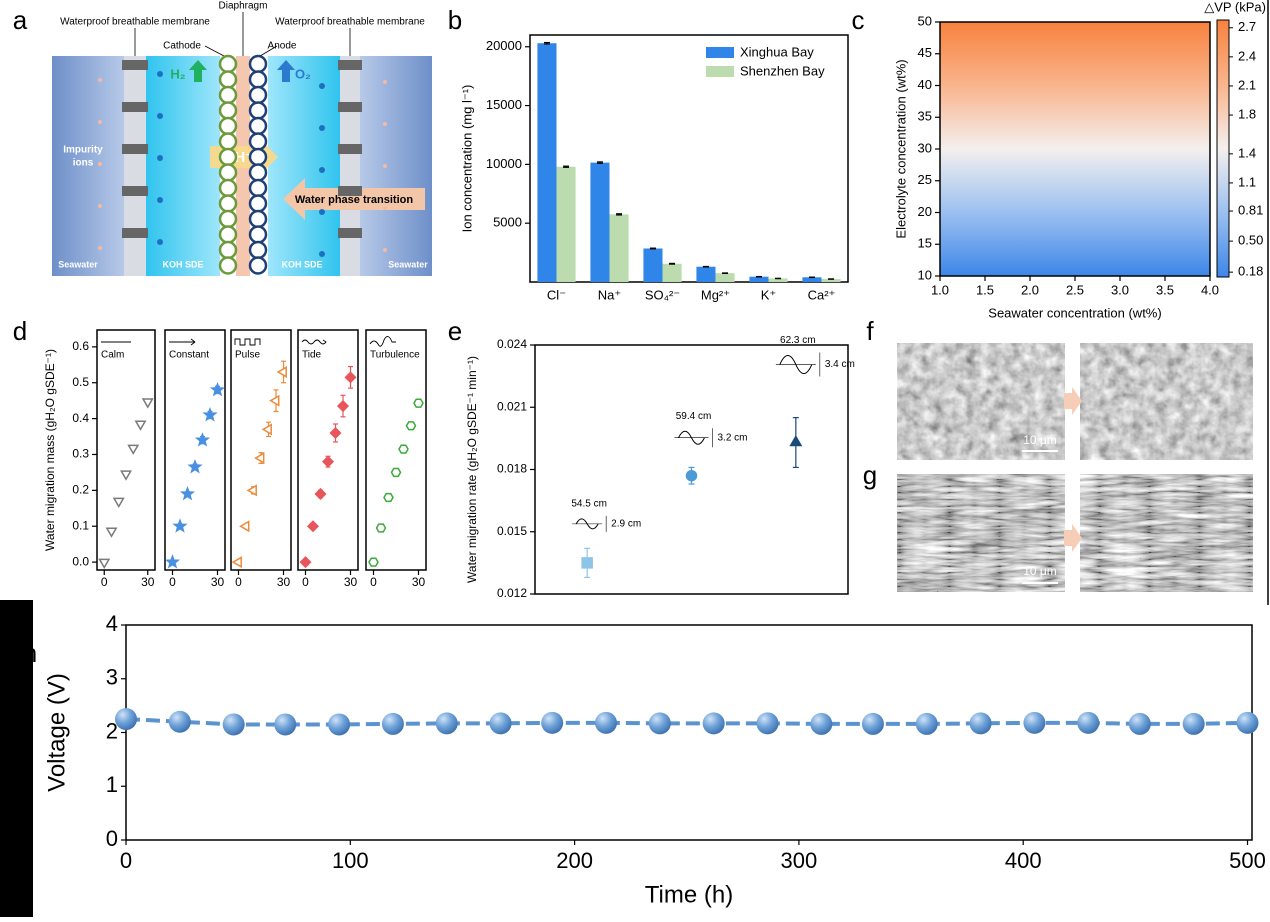  What do you see at coordinates (80, 346) in the screenshot?
I see `y-tick-label: 0.6` at bounding box center [80, 346].